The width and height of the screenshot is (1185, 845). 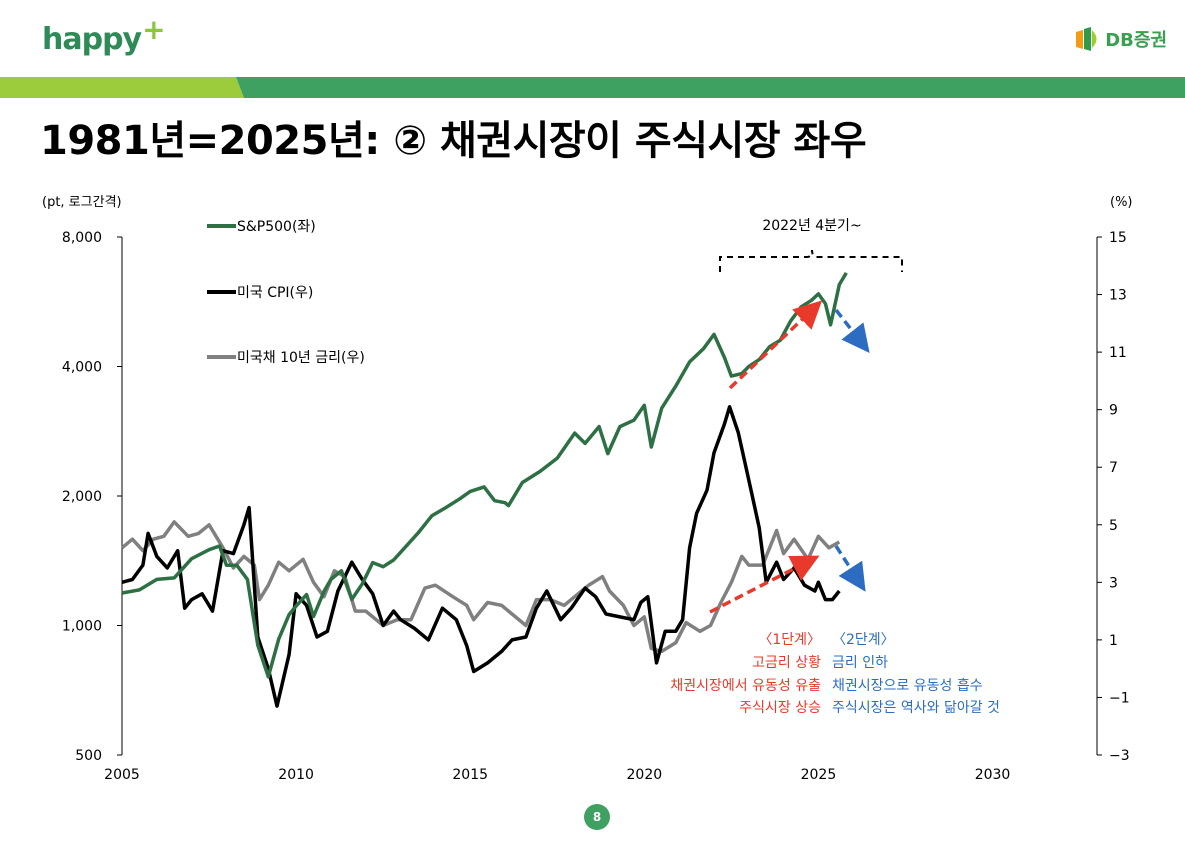 I want to click on stage1-line4: 주식시장 상승, so click(x=780, y=708).